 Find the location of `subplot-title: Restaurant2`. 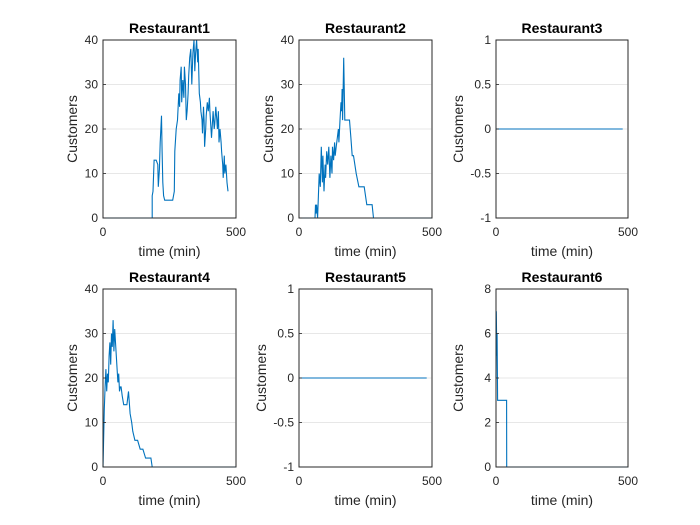

subplot-title: Restaurant2 is located at coordinates (365, 28).